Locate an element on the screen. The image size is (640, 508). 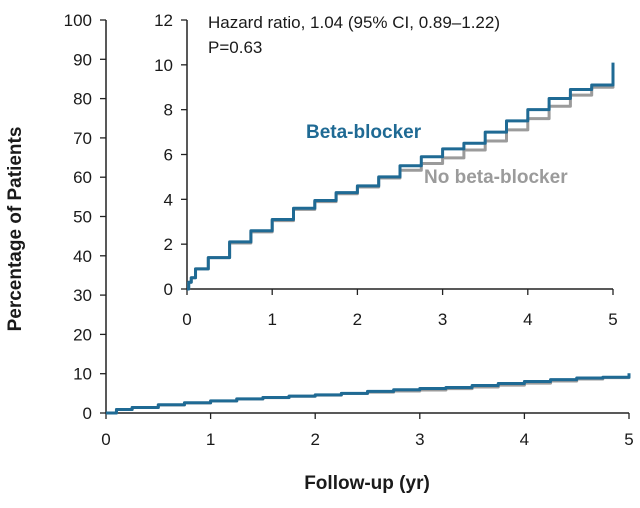
main-series-beta-blocker is located at coordinates (368, 394).